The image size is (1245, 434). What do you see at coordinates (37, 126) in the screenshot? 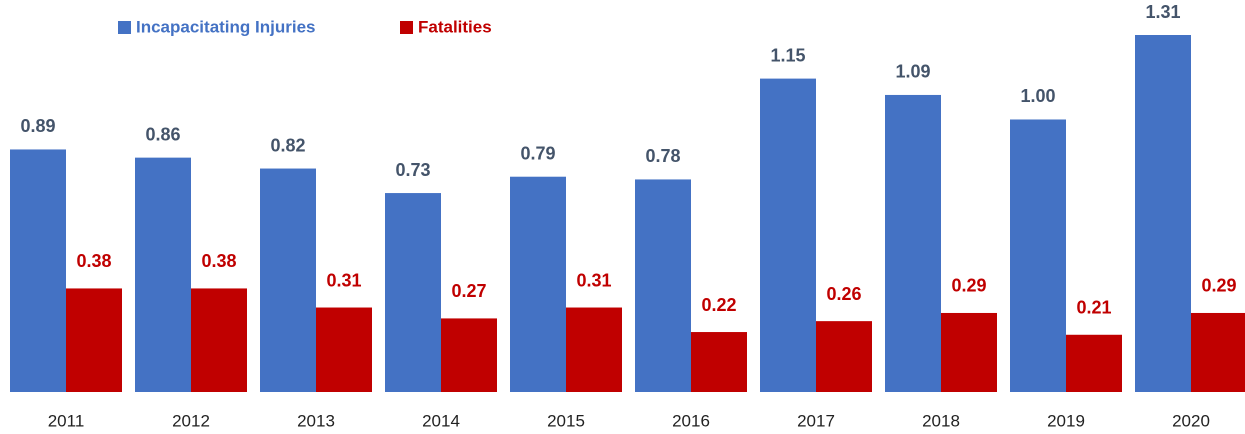
I see `value-label: 0.89` at bounding box center [37, 126].